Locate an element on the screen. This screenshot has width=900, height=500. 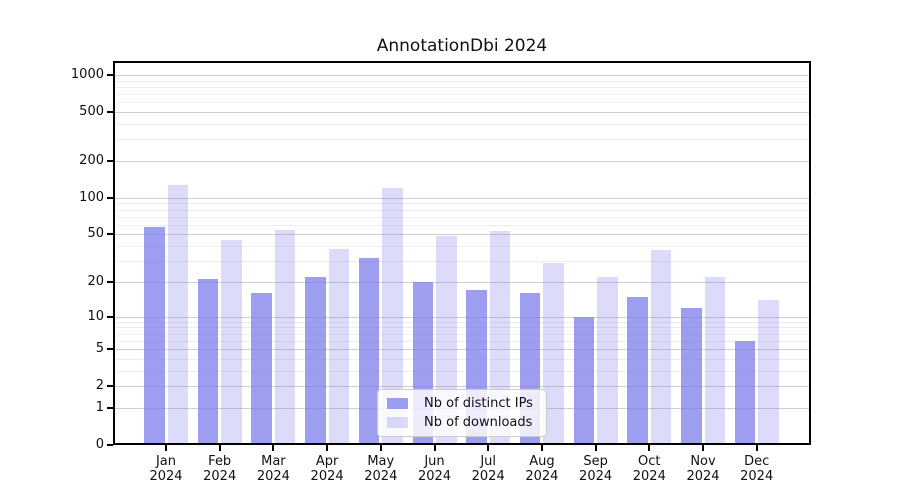
legend-entry-downloads: Nb of downloads is located at coordinates (466, 422).